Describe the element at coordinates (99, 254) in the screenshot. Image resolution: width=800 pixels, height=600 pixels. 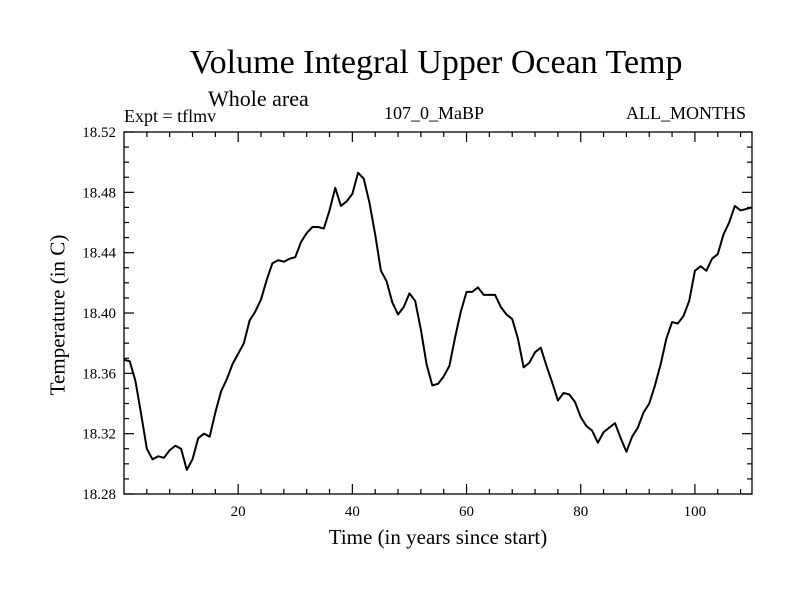
I see `y-tick-label: 18.44` at that location.